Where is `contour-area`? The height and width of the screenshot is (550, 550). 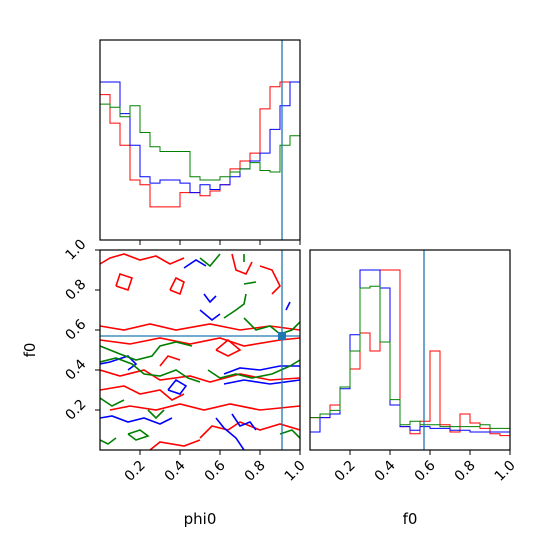 contour-area is located at coordinates (200, 350).